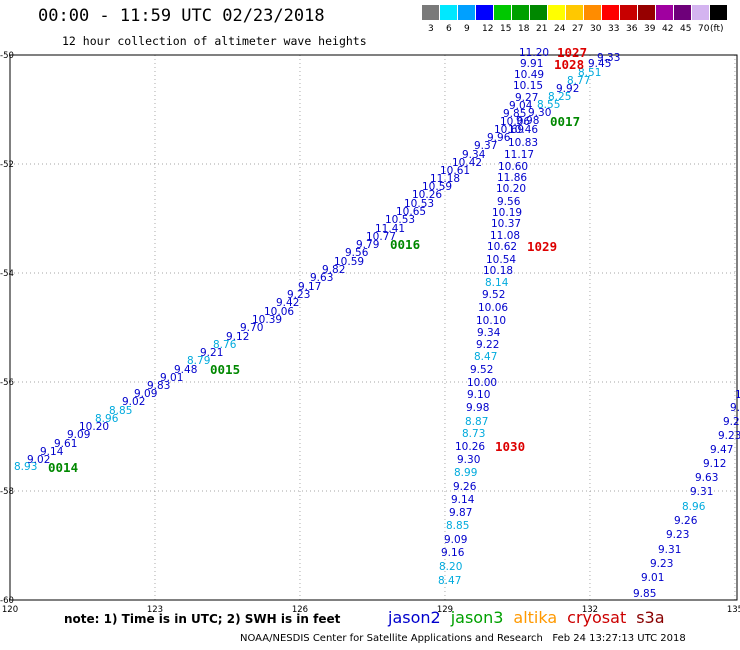 Image resolution: width=740 pixels, height=650 pixels. What do you see at coordinates (431, 29) in the screenshot?
I see `legend-label: 3` at bounding box center [431, 29].